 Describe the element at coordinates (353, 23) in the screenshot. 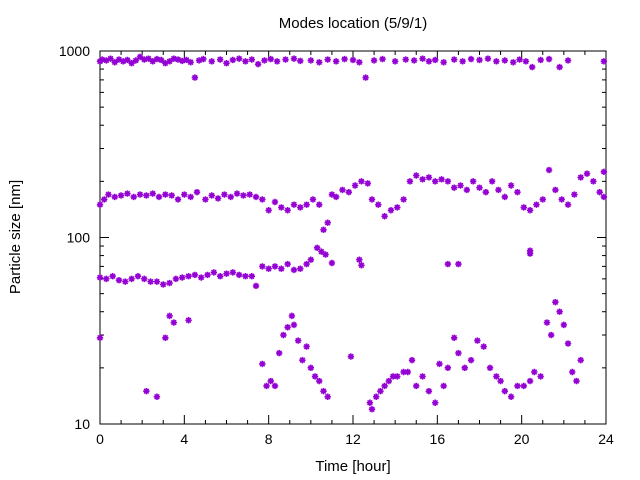

I see `chart-title: Modes location (5/9/1)` at that location.